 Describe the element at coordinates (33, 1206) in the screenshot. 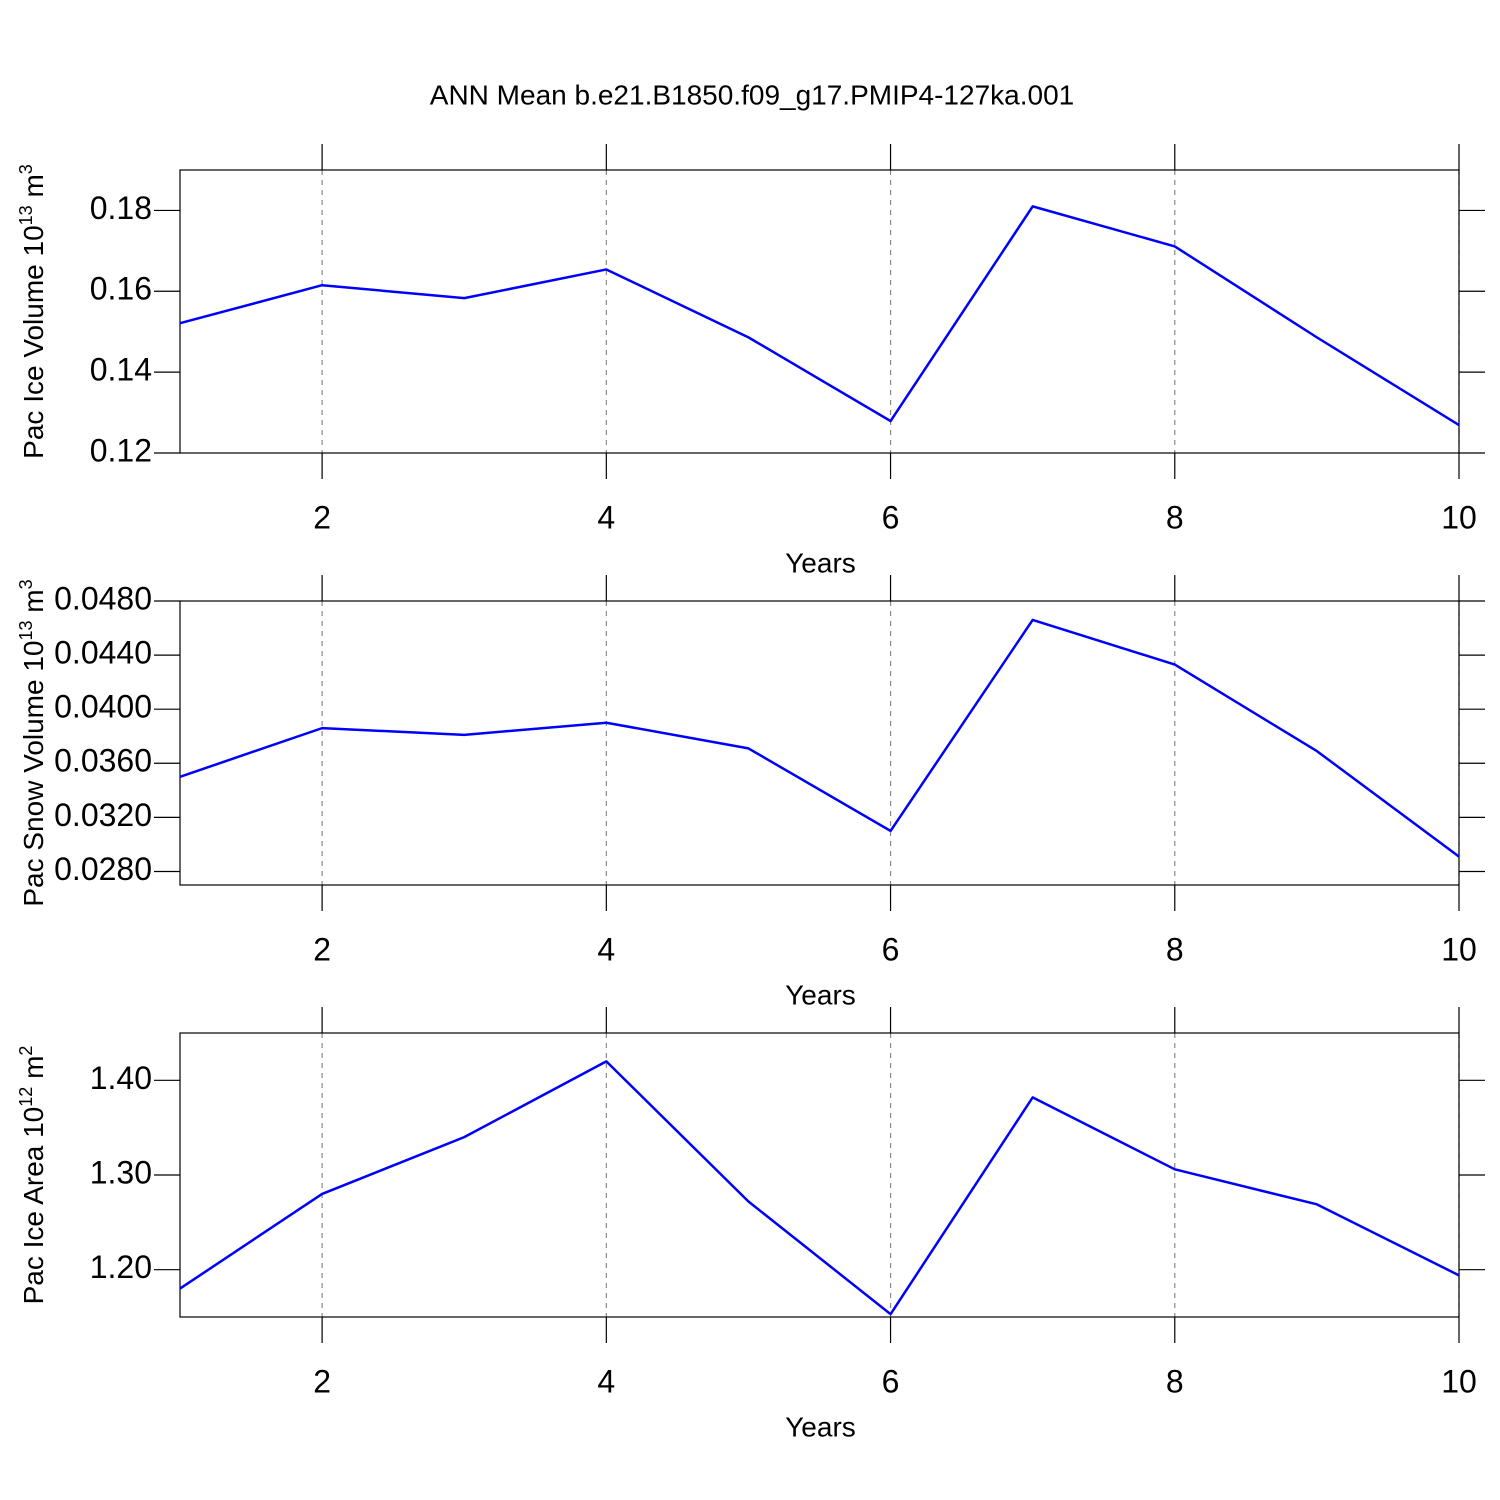

I see `y-axis-label-part: Pac Ice Area 10` at that location.